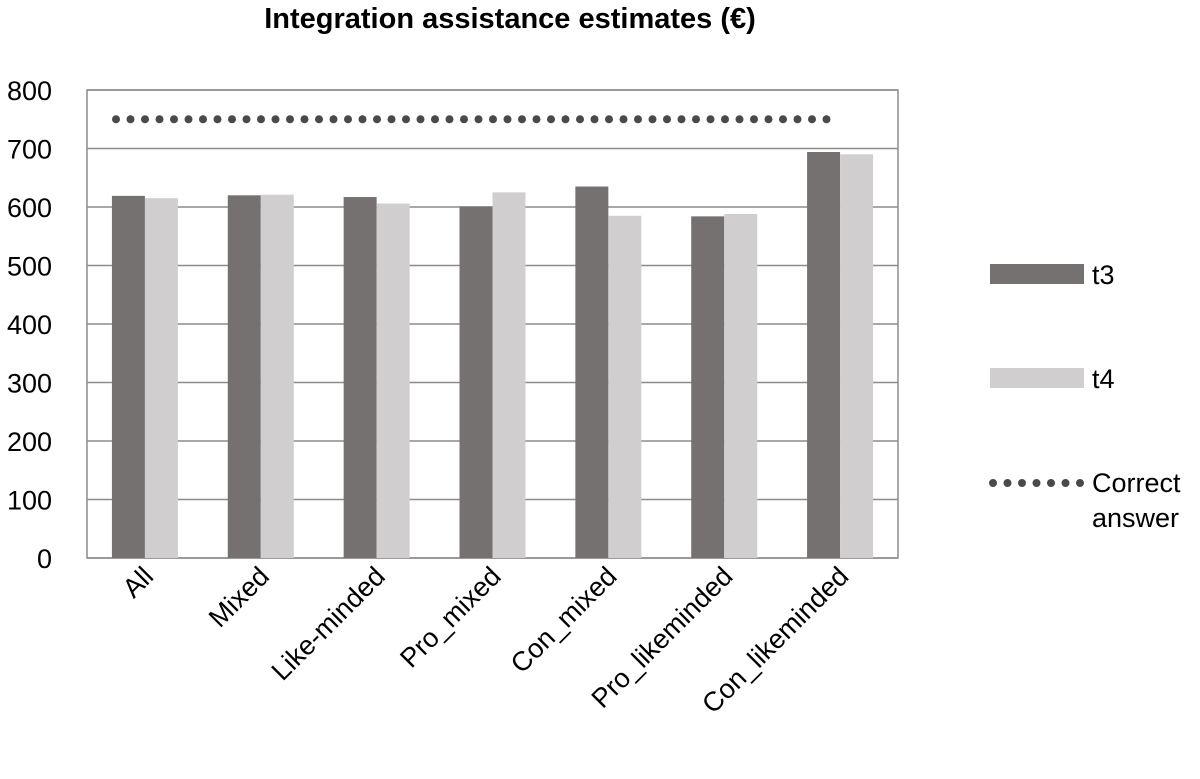  I want to click on bar-t4-pro_mixed, so click(509, 375).